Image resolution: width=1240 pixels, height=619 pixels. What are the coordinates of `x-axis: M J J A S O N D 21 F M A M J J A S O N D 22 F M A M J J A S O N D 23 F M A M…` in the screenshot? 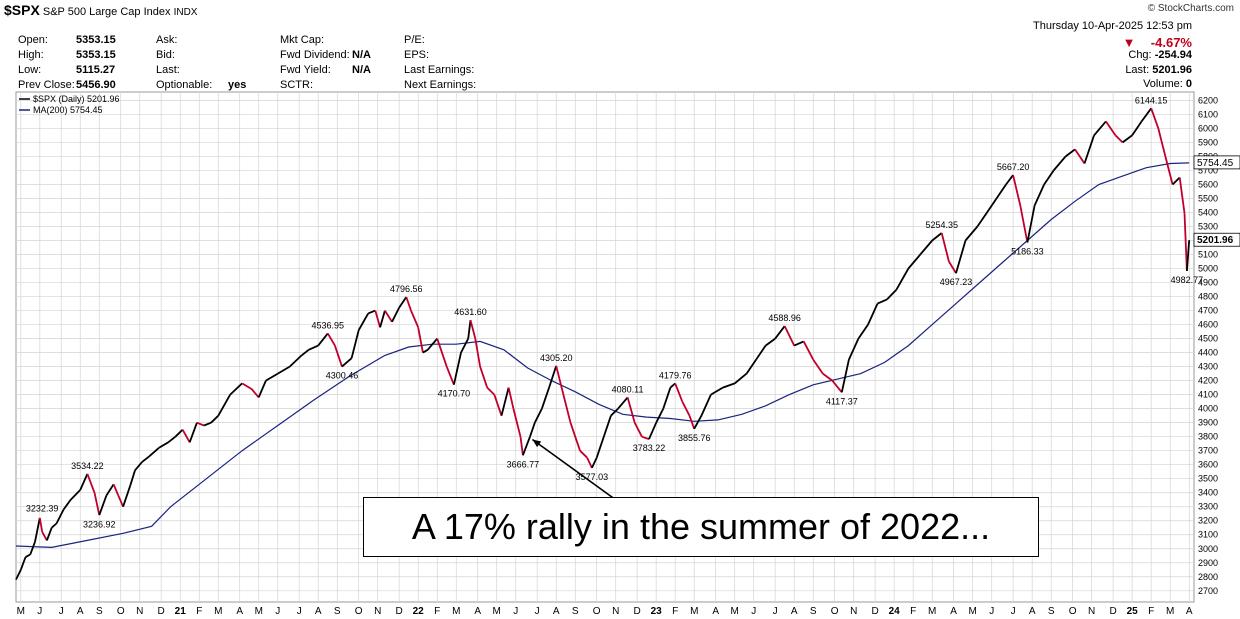 It's located at (605, 611).